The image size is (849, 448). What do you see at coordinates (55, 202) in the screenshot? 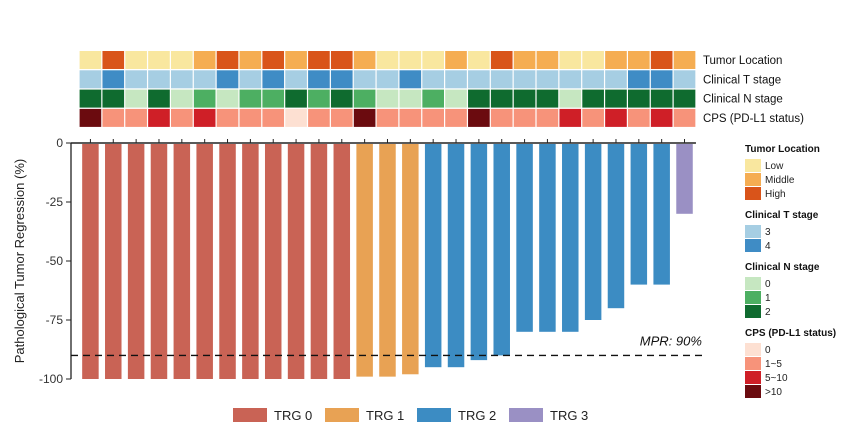
I see `y-tick-label: -25` at bounding box center [55, 202].